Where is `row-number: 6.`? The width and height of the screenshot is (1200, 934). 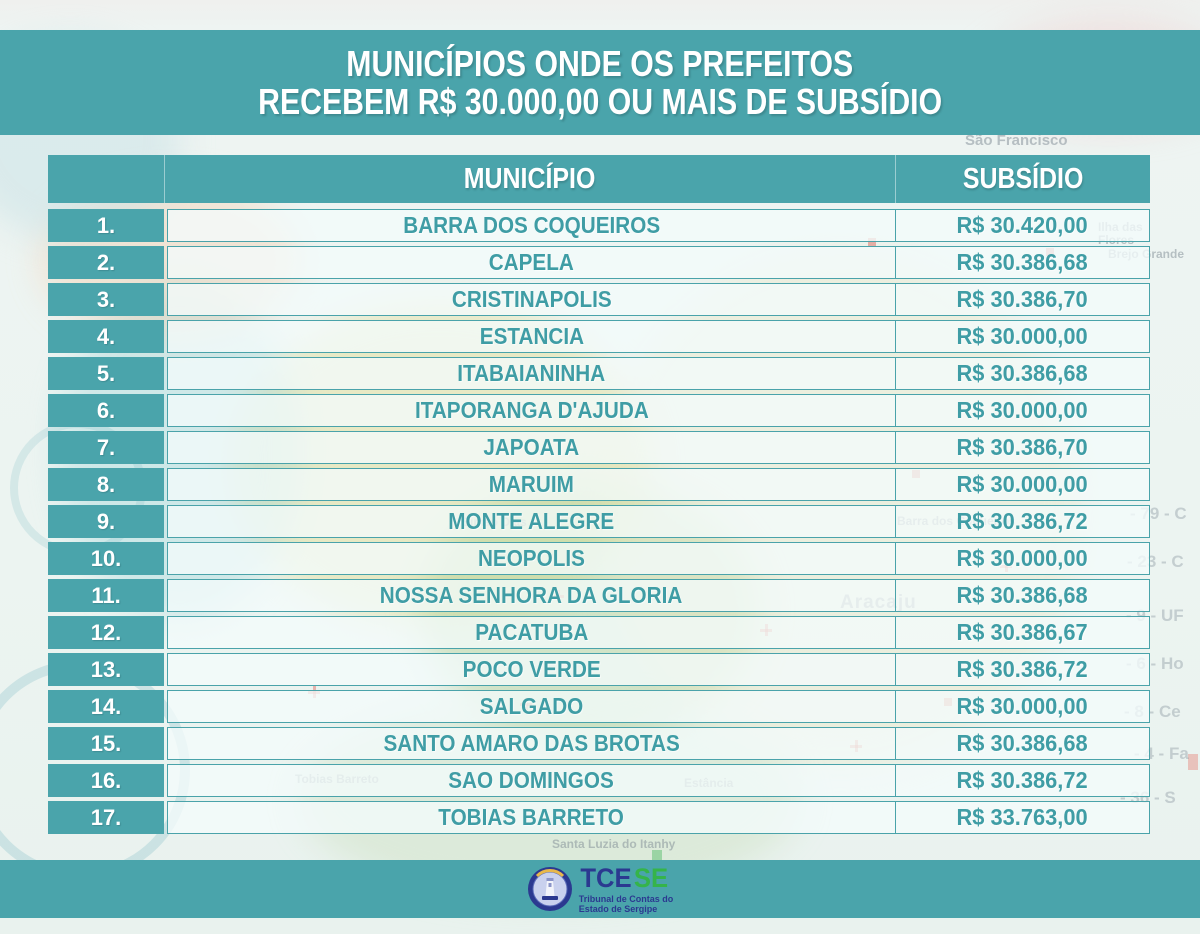 row-number: 6. is located at coordinates (106, 410).